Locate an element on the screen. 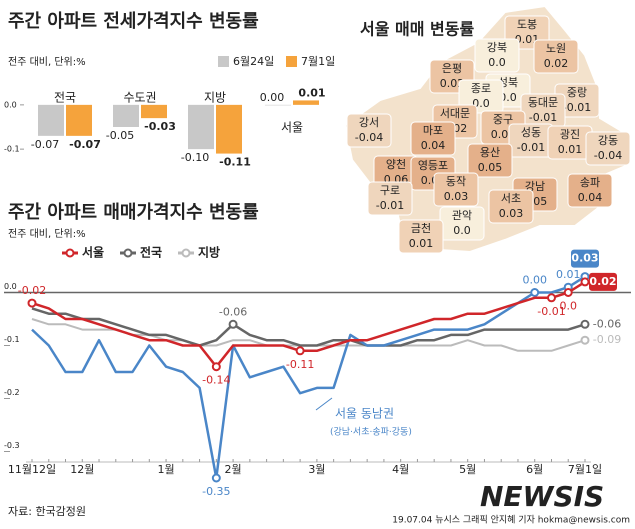 The height and width of the screenshot is (529, 635). district-name: 마포 is located at coordinates (433, 130).